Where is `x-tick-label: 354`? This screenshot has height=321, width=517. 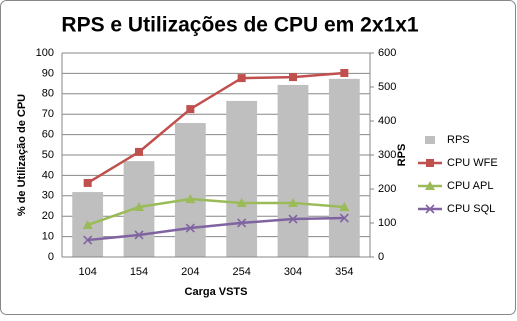
x-tick-label: 354 is located at coordinates (344, 272).